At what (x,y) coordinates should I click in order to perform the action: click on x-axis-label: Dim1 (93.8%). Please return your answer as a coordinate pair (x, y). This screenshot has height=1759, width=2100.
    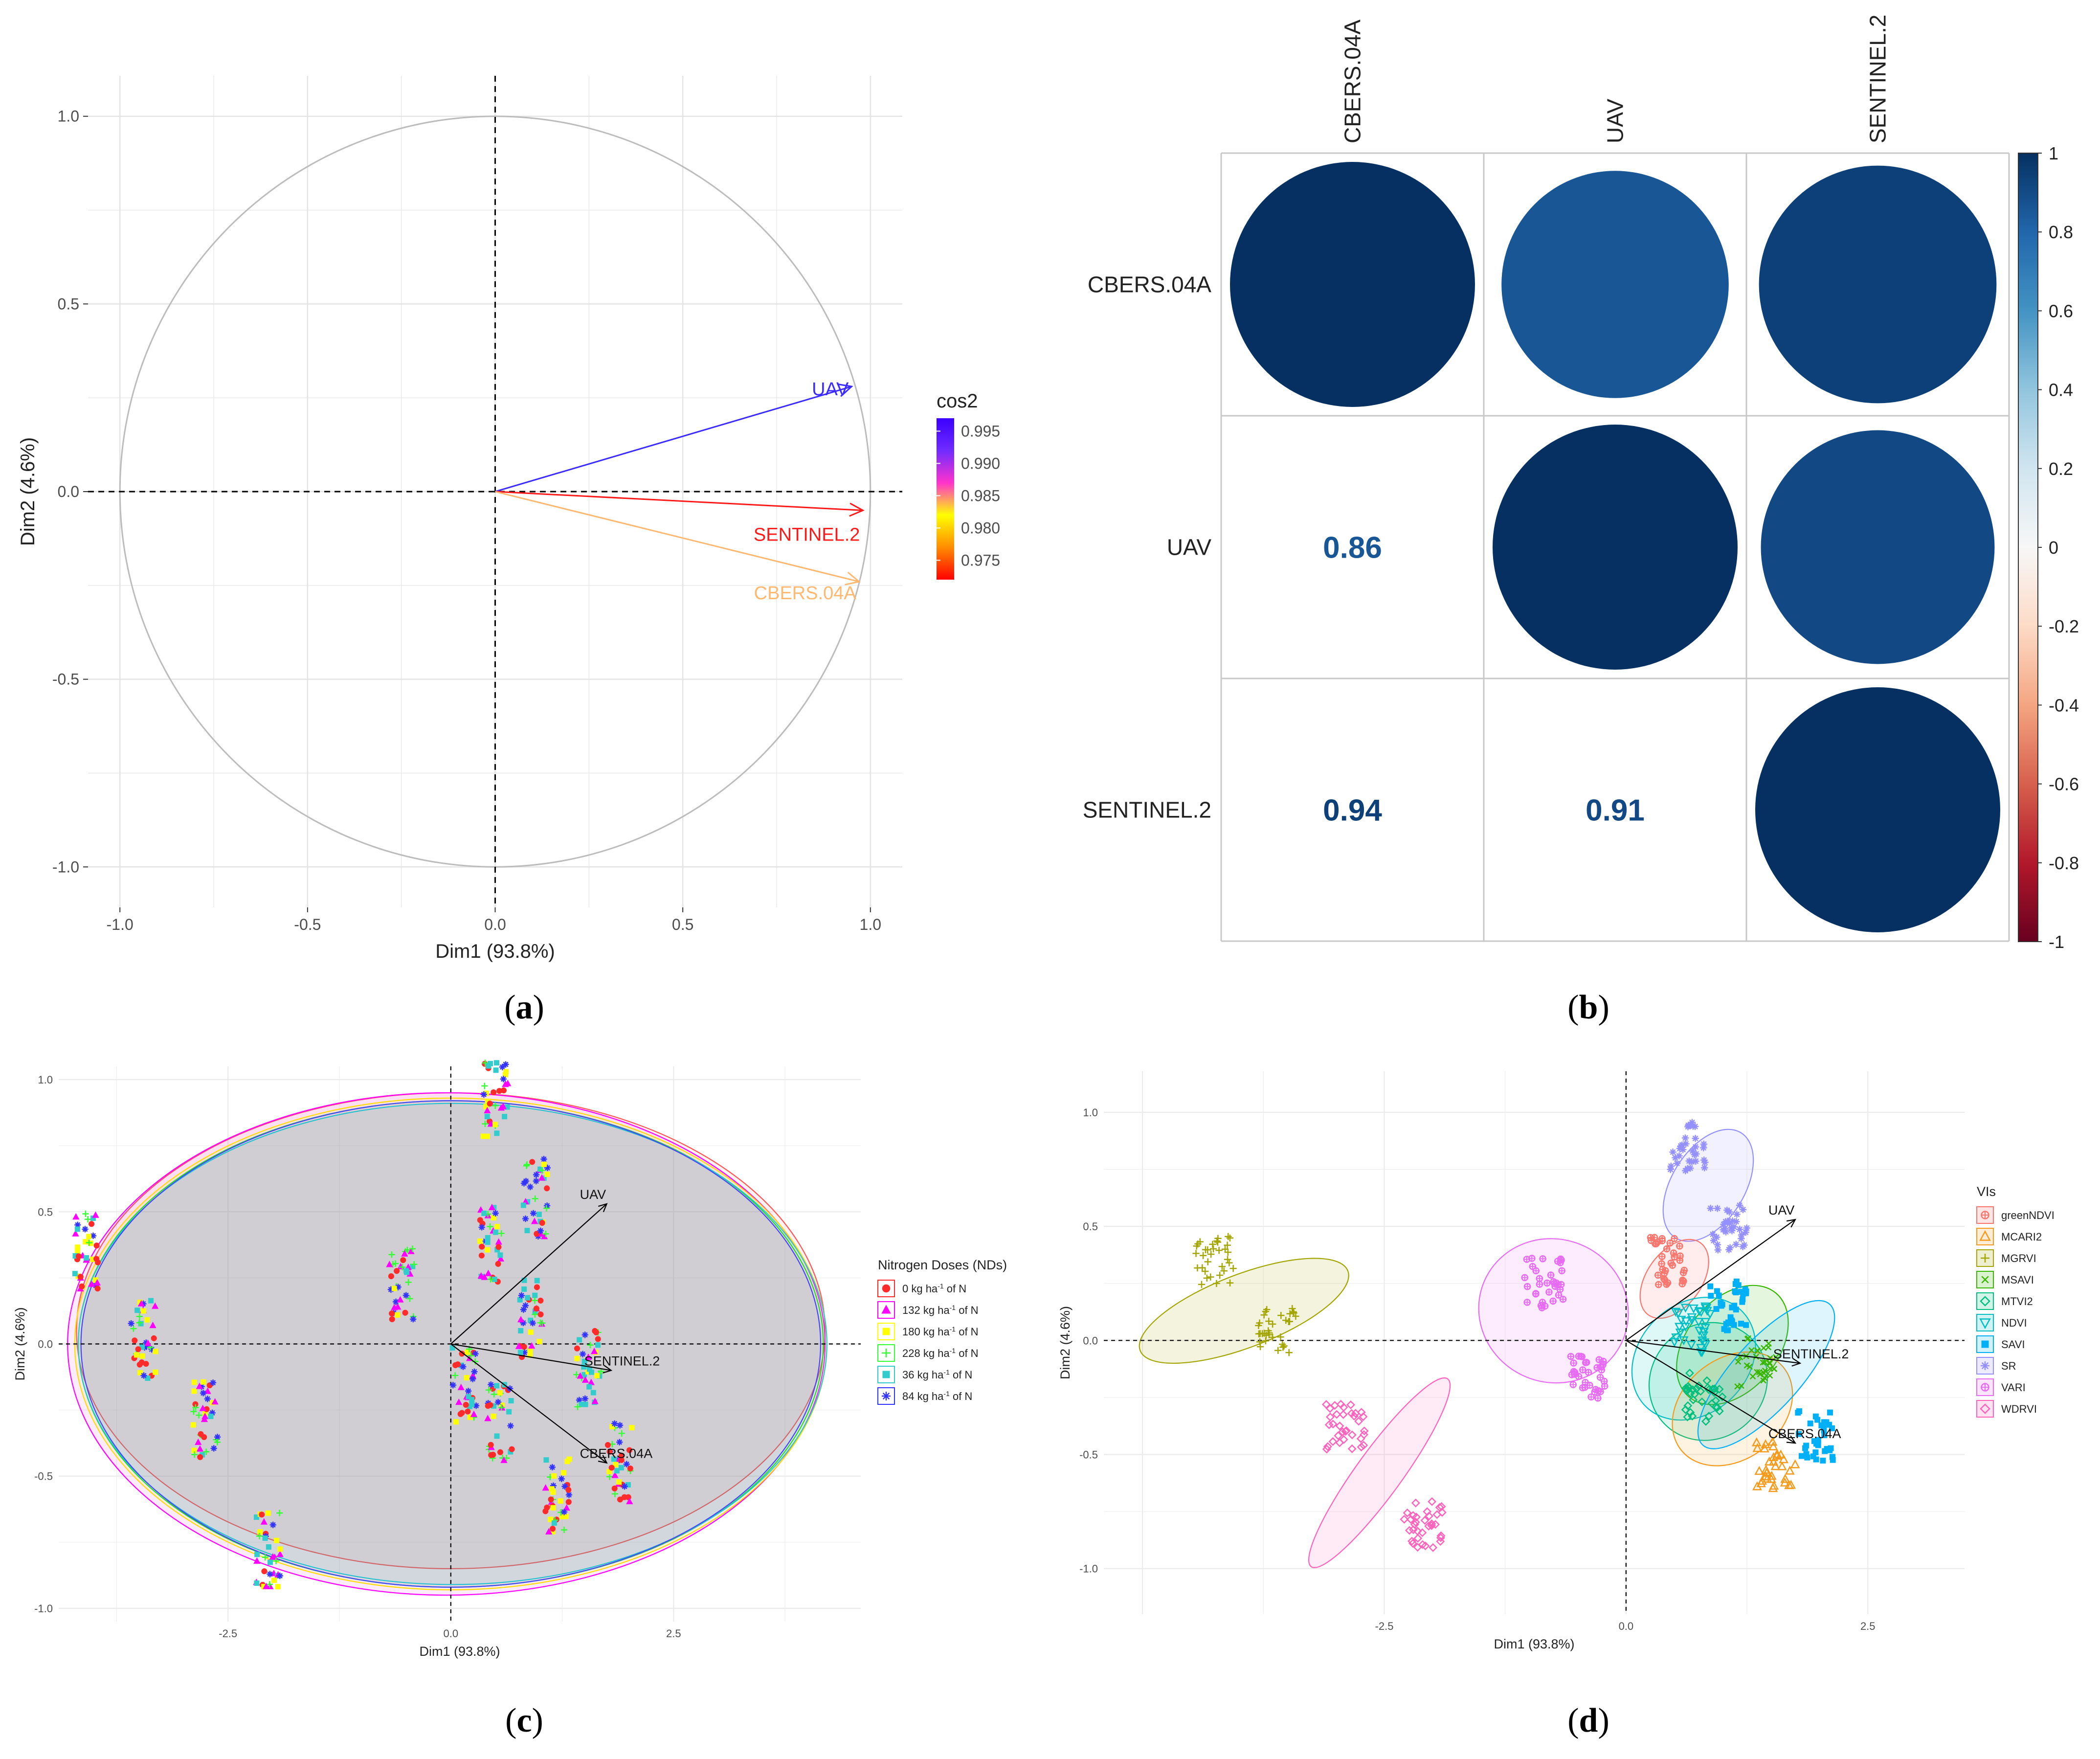
    Looking at the image, I should click on (1534, 1644).